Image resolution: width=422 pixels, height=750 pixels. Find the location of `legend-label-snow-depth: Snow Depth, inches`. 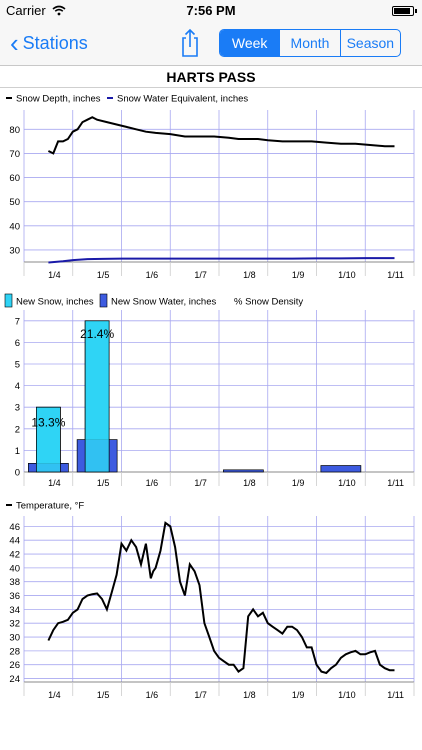

legend-label-snow-depth: Snow Depth, inches is located at coordinates (58, 99).